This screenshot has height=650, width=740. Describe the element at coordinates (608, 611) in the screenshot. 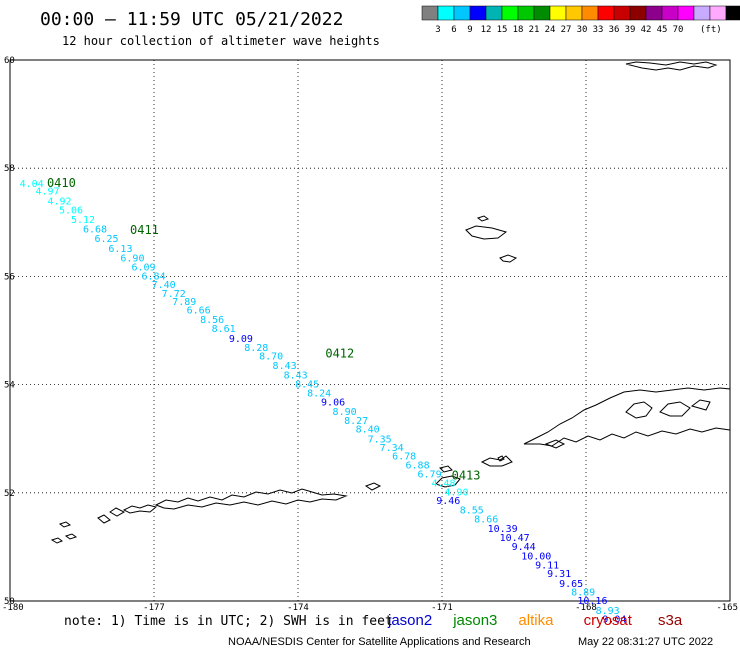

I see `swh-value: 8.93` at that location.